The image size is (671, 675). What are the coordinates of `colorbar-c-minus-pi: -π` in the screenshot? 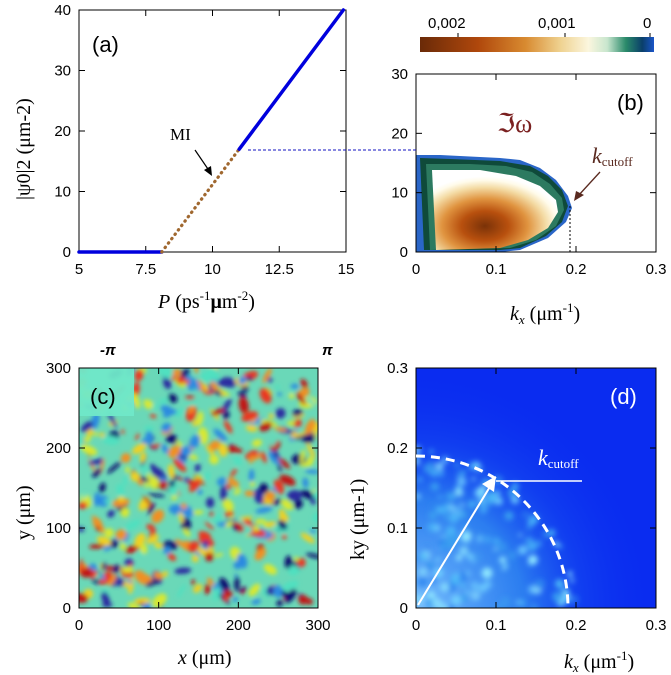 It's located at (108, 350).